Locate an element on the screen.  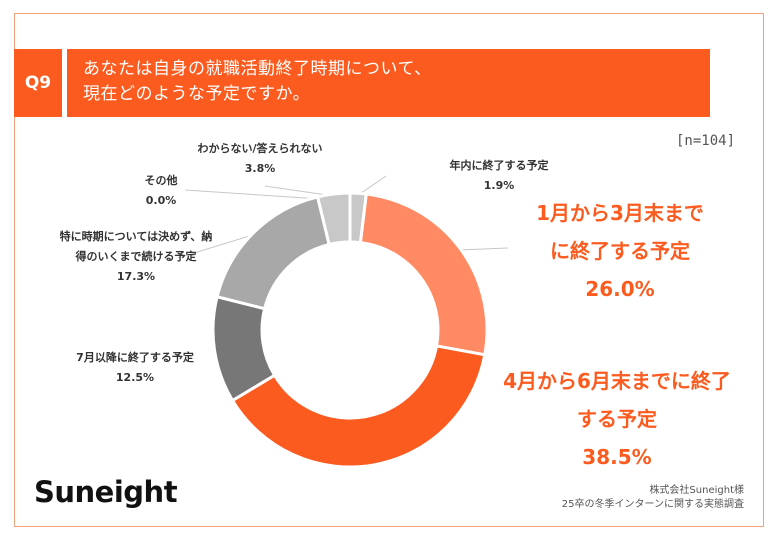
label-unknown: わからない/答えられない 3.8% is located at coordinates (260, 159).